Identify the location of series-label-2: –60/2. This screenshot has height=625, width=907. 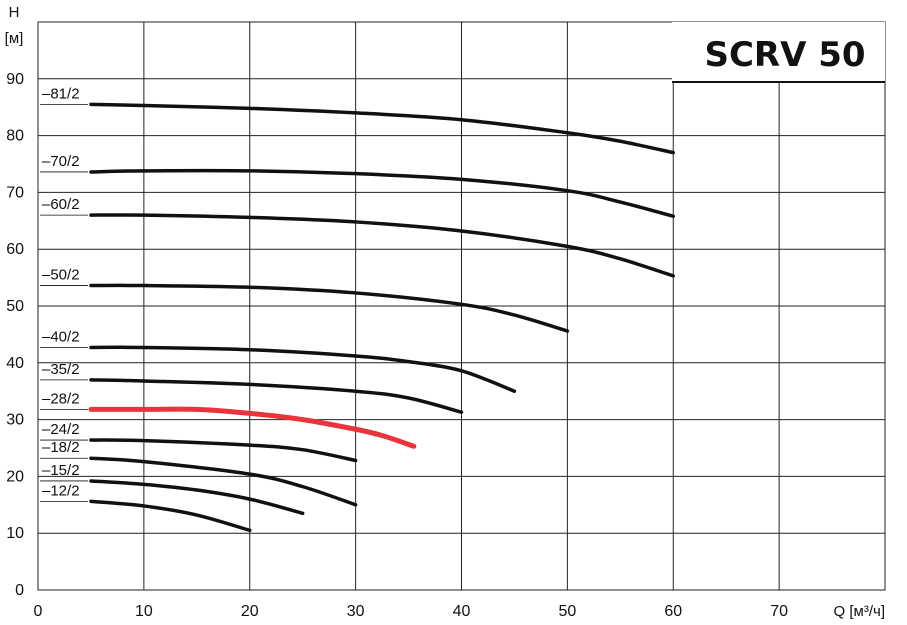
(61, 204).